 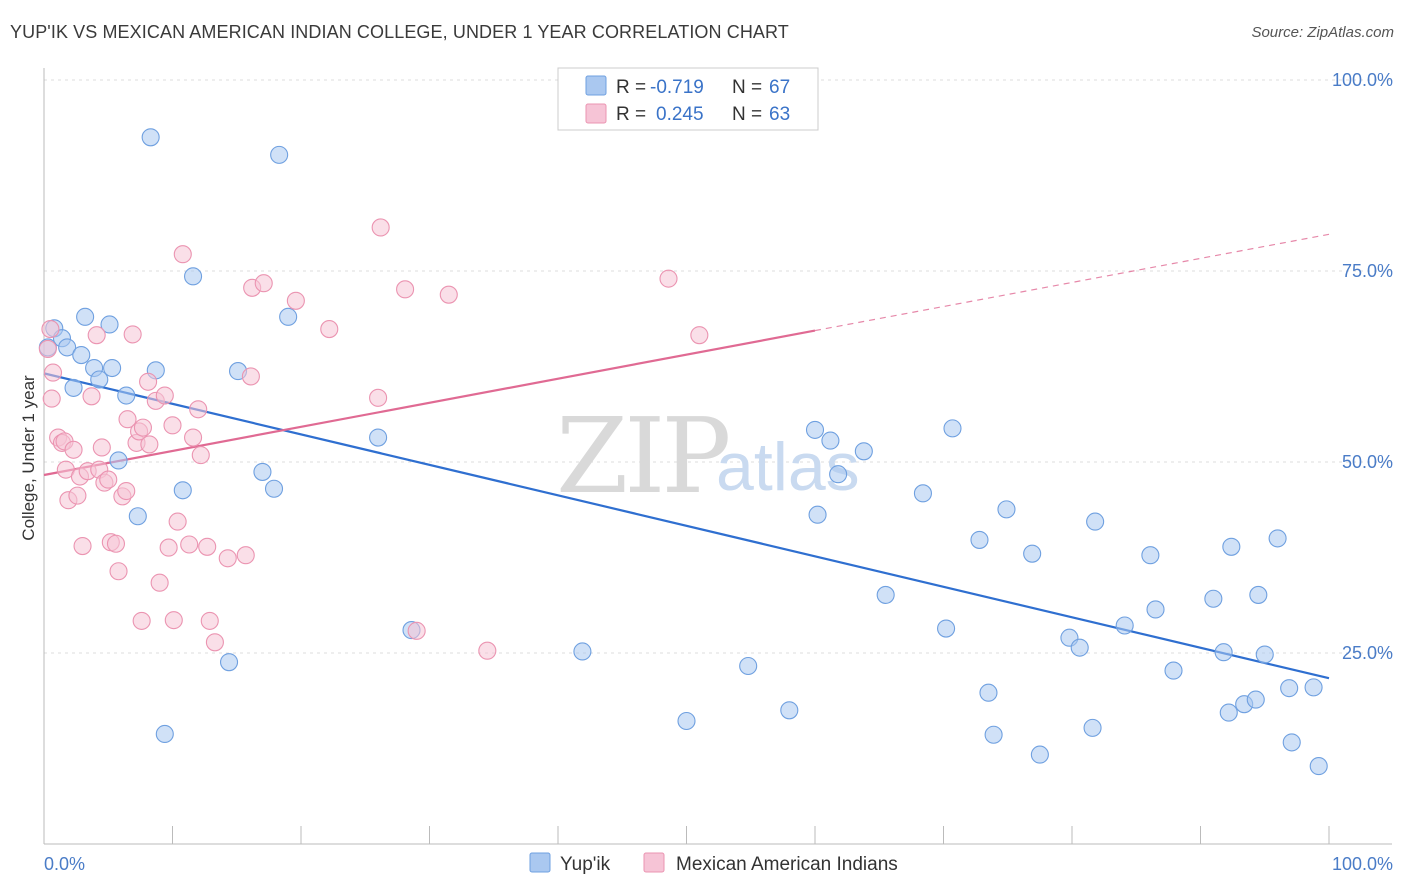 What do you see at coordinates (779, 87) in the screenshot?
I see `legend-n-value: 67` at bounding box center [779, 87].